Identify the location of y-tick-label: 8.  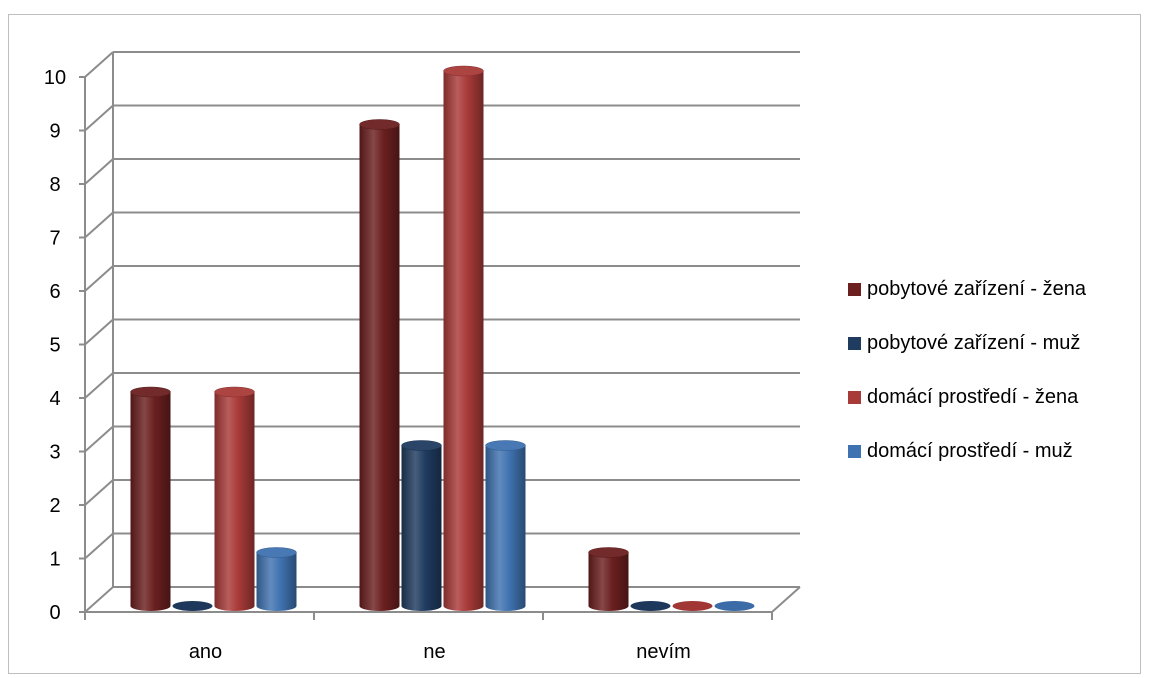
(54, 185).